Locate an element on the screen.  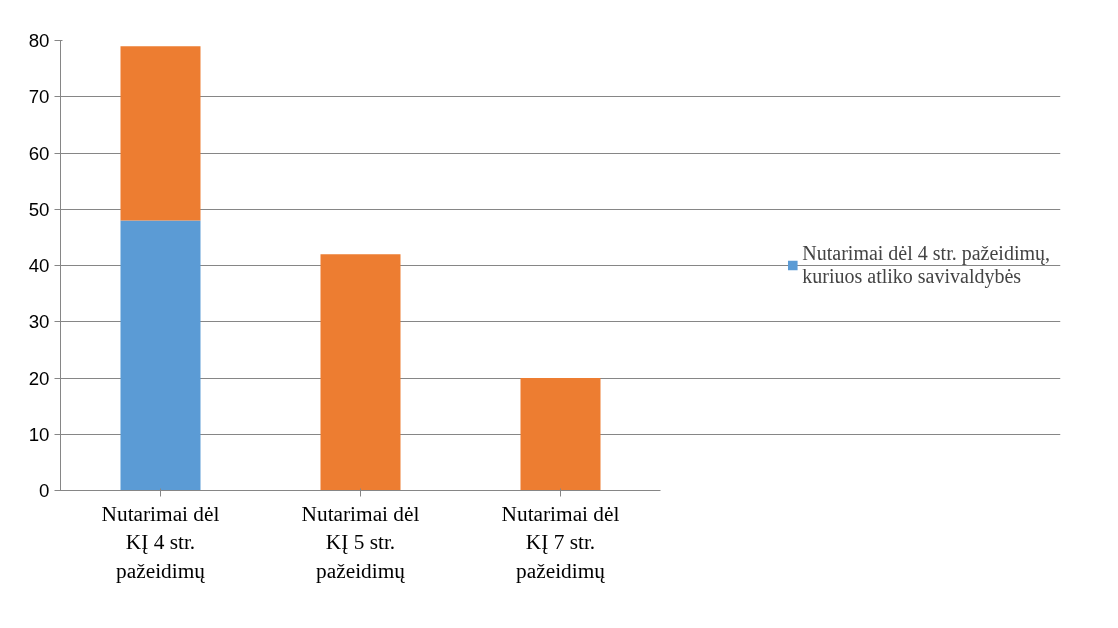
x-tick-label: Nutarimai dėl KĮ 7 str. pažeidimų is located at coordinates (560, 542).